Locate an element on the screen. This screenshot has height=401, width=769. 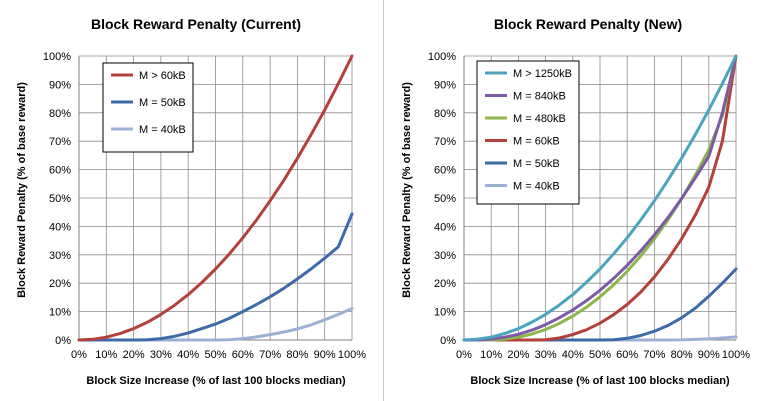
chart-title-current: Block Reward Penalty (Current) is located at coordinates (196, 24).